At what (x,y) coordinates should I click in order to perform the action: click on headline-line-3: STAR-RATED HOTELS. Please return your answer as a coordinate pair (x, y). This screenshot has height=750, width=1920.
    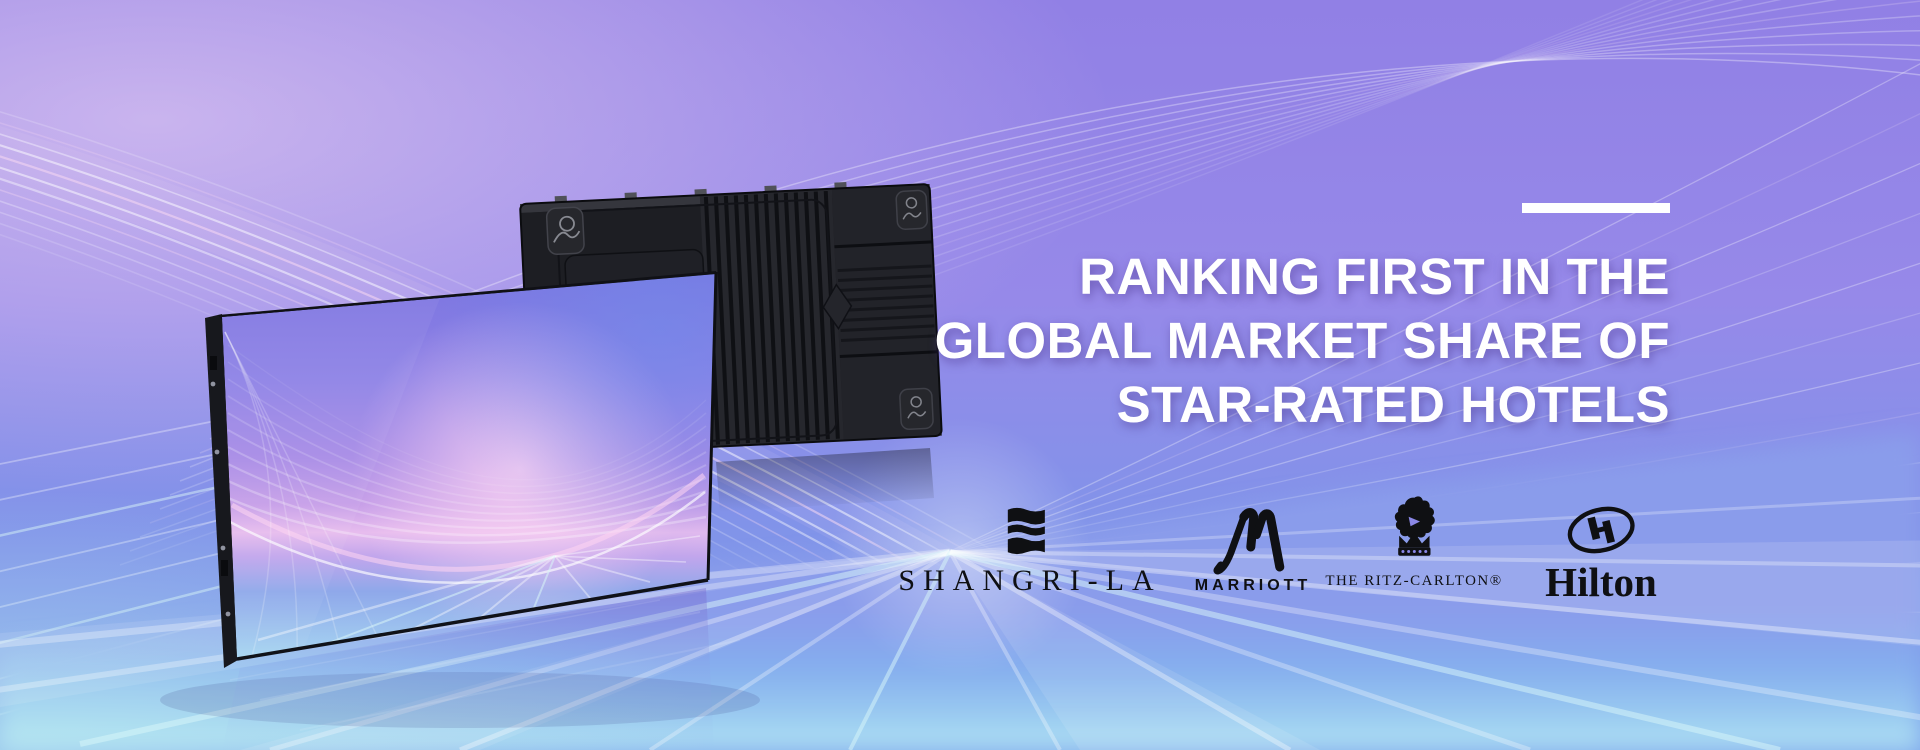
    Looking at the image, I should click on (1393, 404).